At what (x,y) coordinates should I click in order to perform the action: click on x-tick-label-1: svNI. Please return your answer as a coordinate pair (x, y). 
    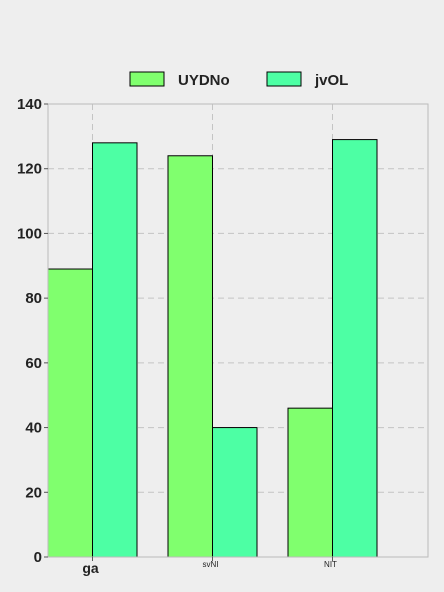
    Looking at the image, I should click on (211, 564).